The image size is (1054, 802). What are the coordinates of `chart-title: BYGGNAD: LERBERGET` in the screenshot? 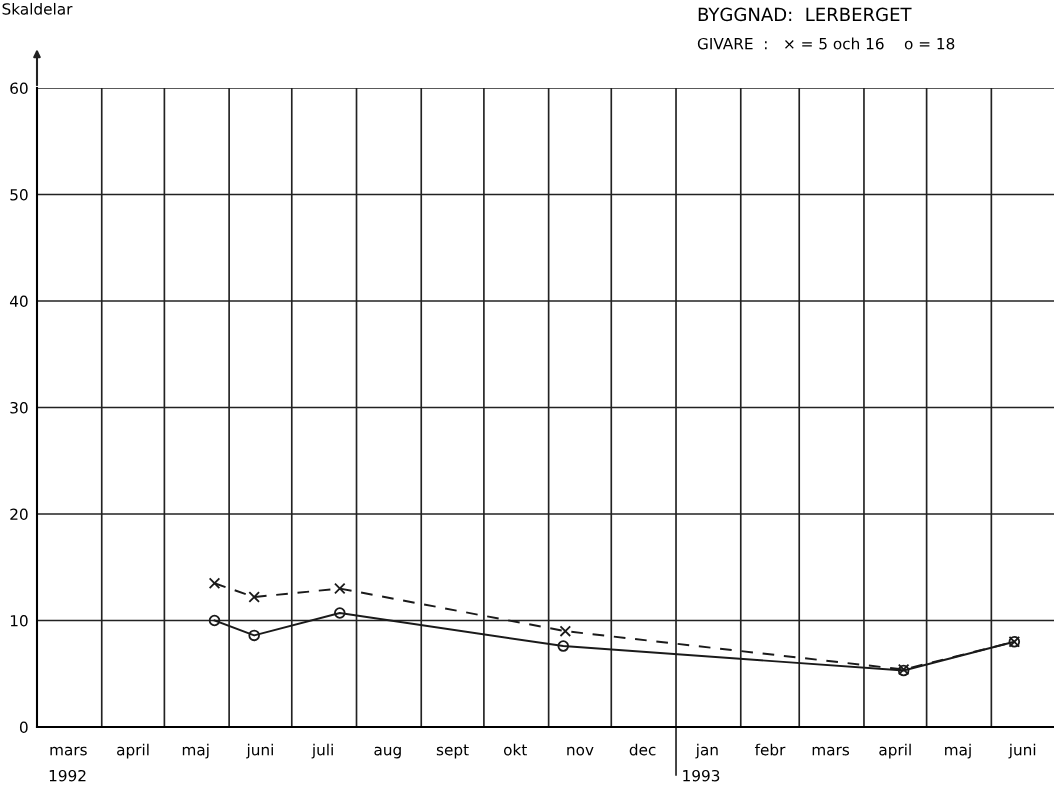 It's located at (805, 14).